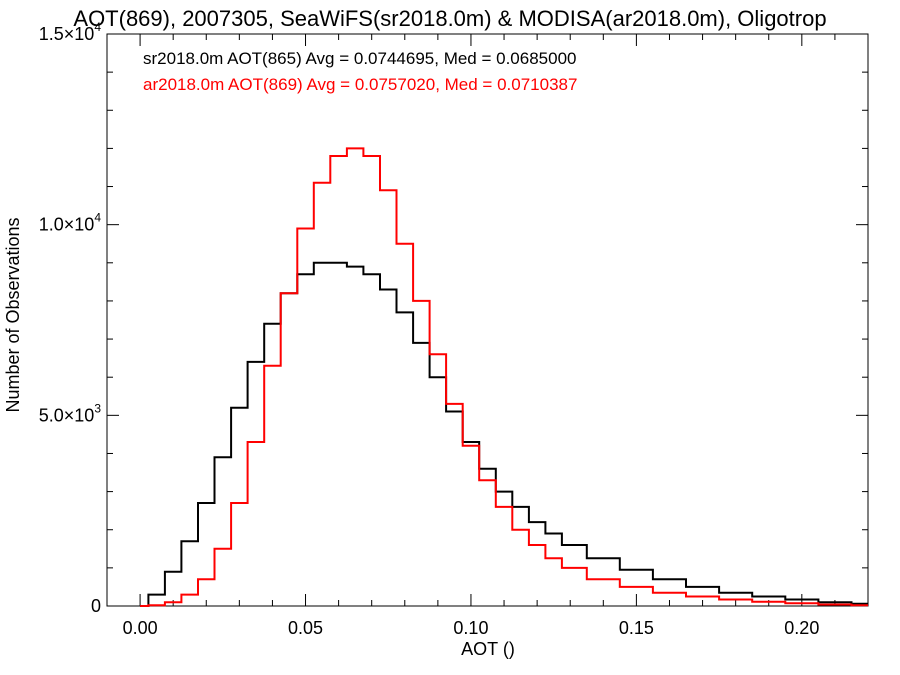 This screenshot has width=900, height=675. I want to click on x-axis-label: AOT (), so click(488, 649).